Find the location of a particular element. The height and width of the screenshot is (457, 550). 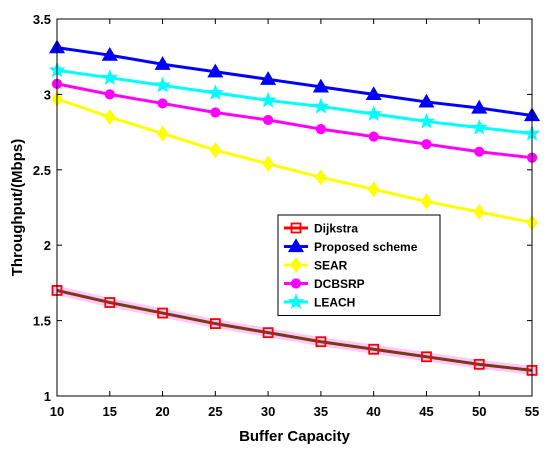

legend-entry: SEAR is located at coordinates (316, 265).